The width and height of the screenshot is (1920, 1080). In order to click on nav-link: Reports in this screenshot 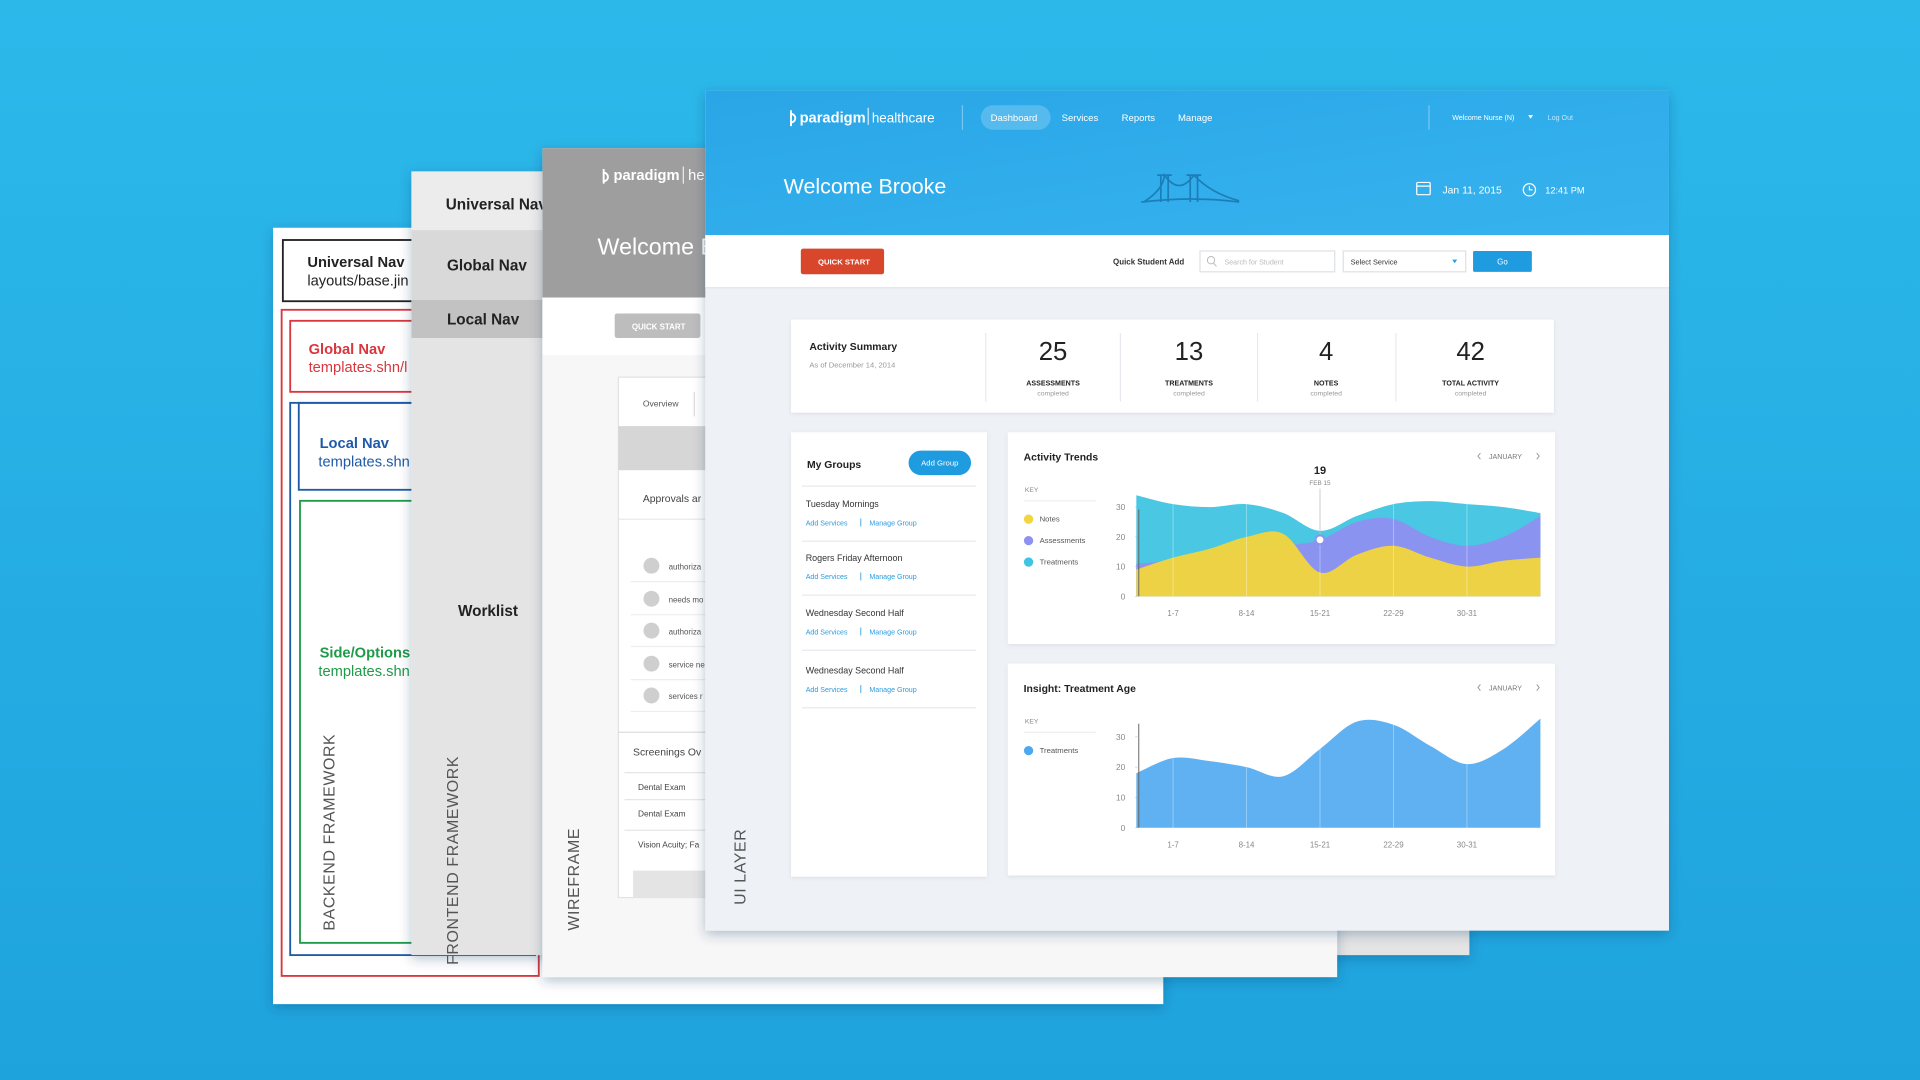, I will do `click(1139, 118)`.